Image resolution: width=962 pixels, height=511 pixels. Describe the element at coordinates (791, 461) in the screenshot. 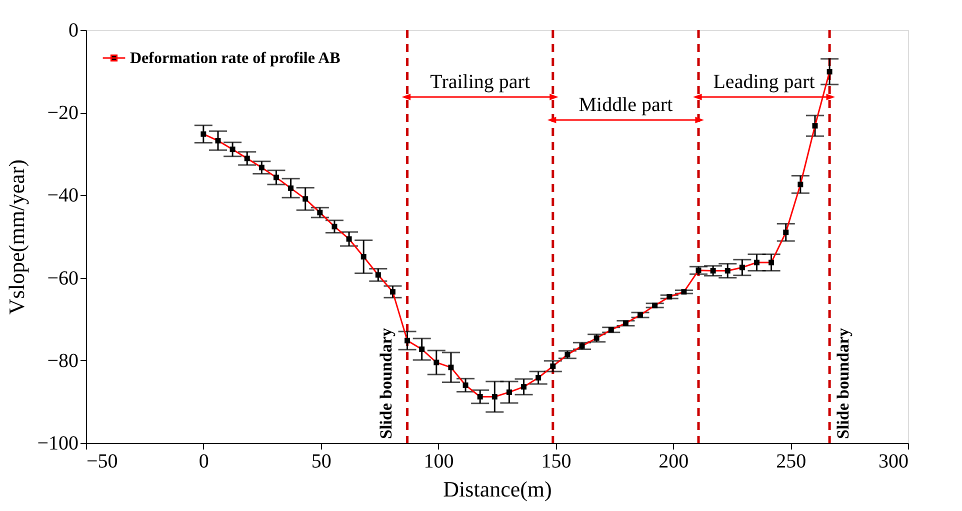

I see `x-tick-label: 250` at that location.